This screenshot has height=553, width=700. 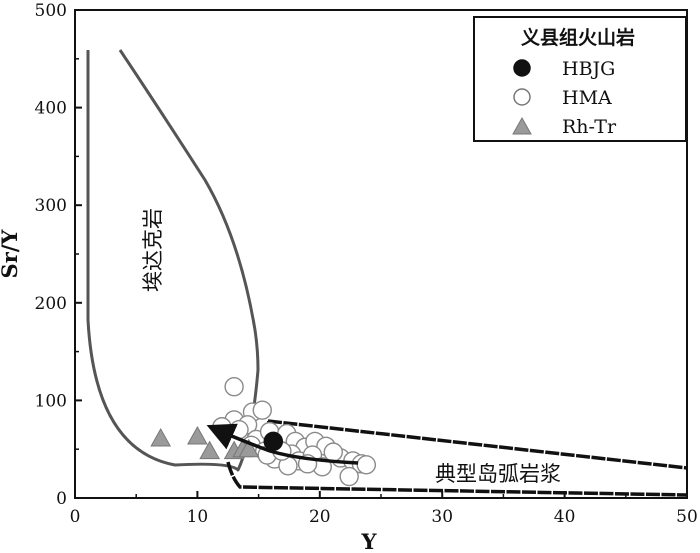 What do you see at coordinates (589, 127) in the screenshot?
I see `legend-label-rh-tr: Rh-Tr` at bounding box center [589, 127].